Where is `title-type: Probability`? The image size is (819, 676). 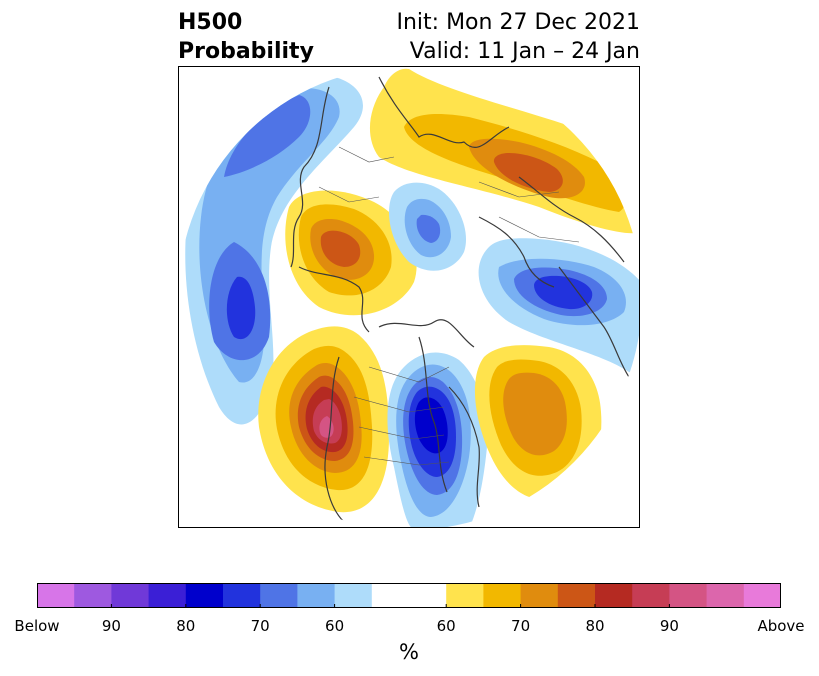 title-type: Probability is located at coordinates (246, 51).